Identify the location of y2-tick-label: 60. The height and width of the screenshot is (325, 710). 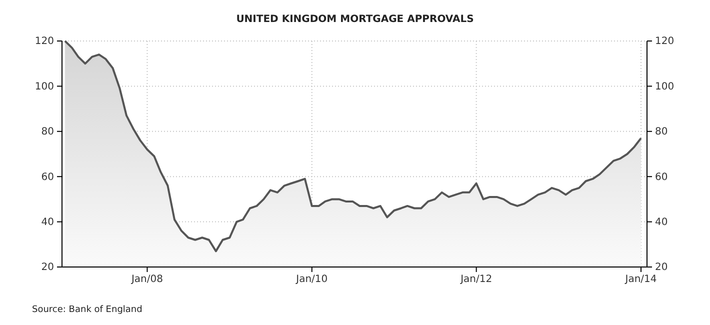
(661, 177).